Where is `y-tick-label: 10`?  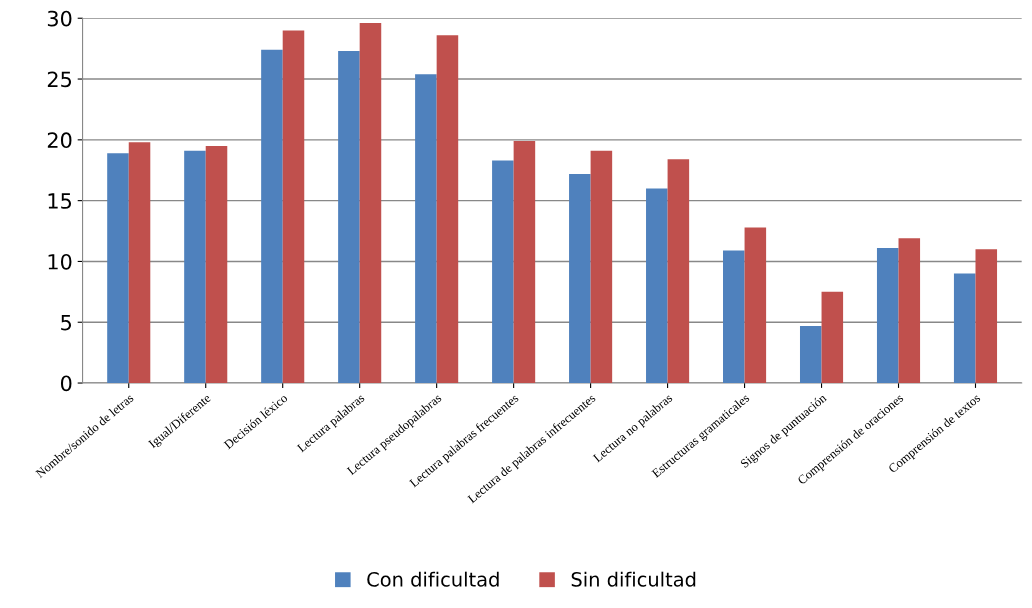 y-tick-label: 10 is located at coordinates (60, 261).